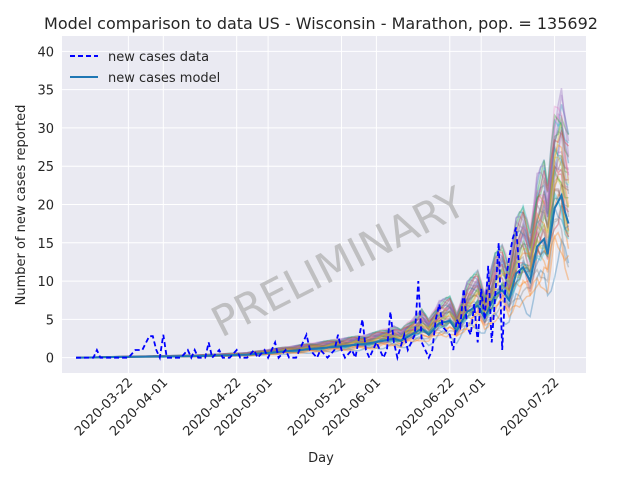 The width and height of the screenshot is (640, 480). I want to click on y-tick-label: 15, so click(45, 244).